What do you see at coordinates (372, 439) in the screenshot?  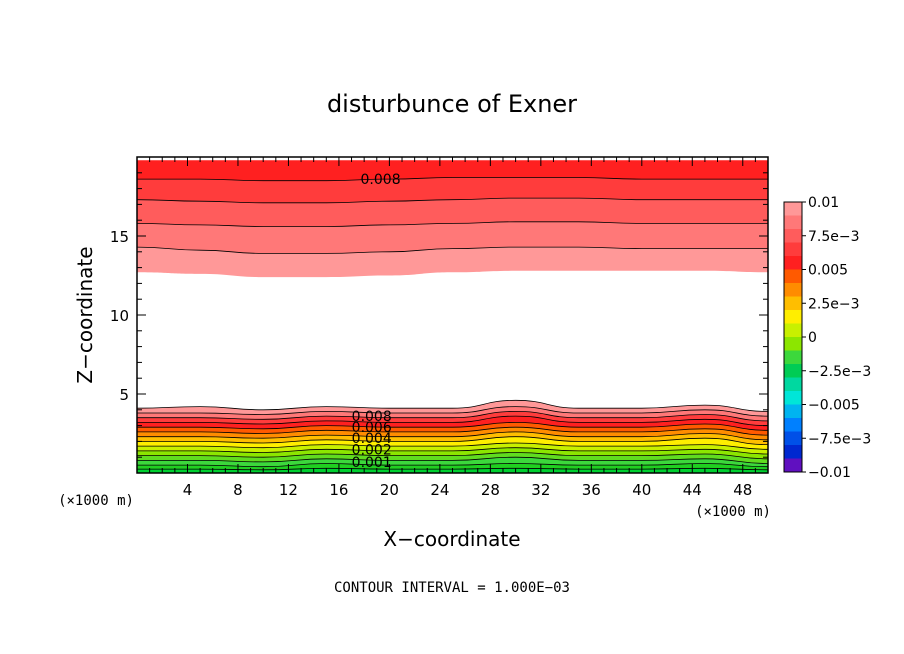 I see `contour-label-3: 0.004` at bounding box center [372, 439].